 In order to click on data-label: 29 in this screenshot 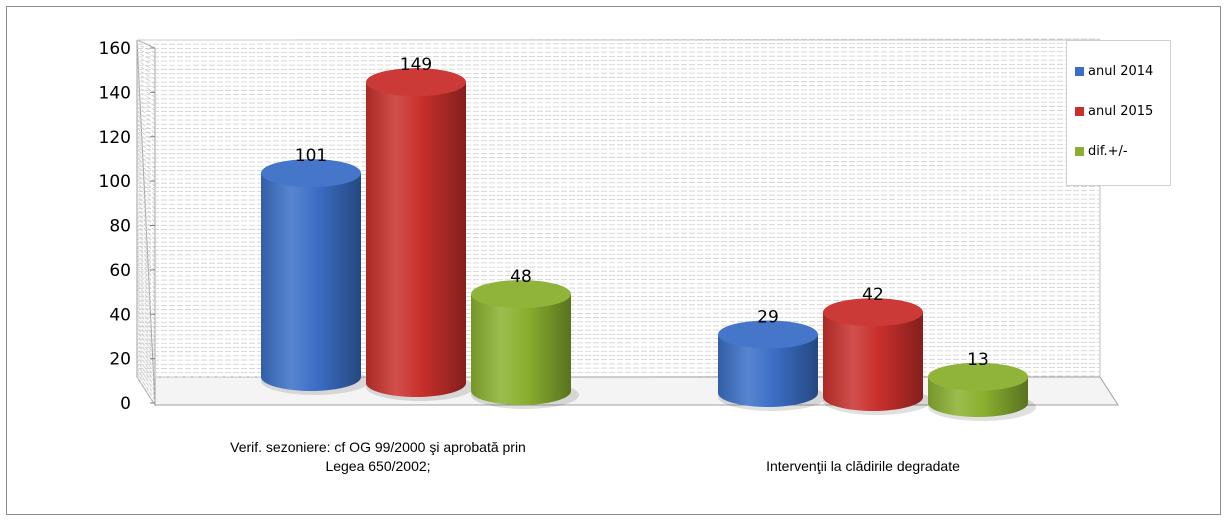, I will do `click(768, 317)`.